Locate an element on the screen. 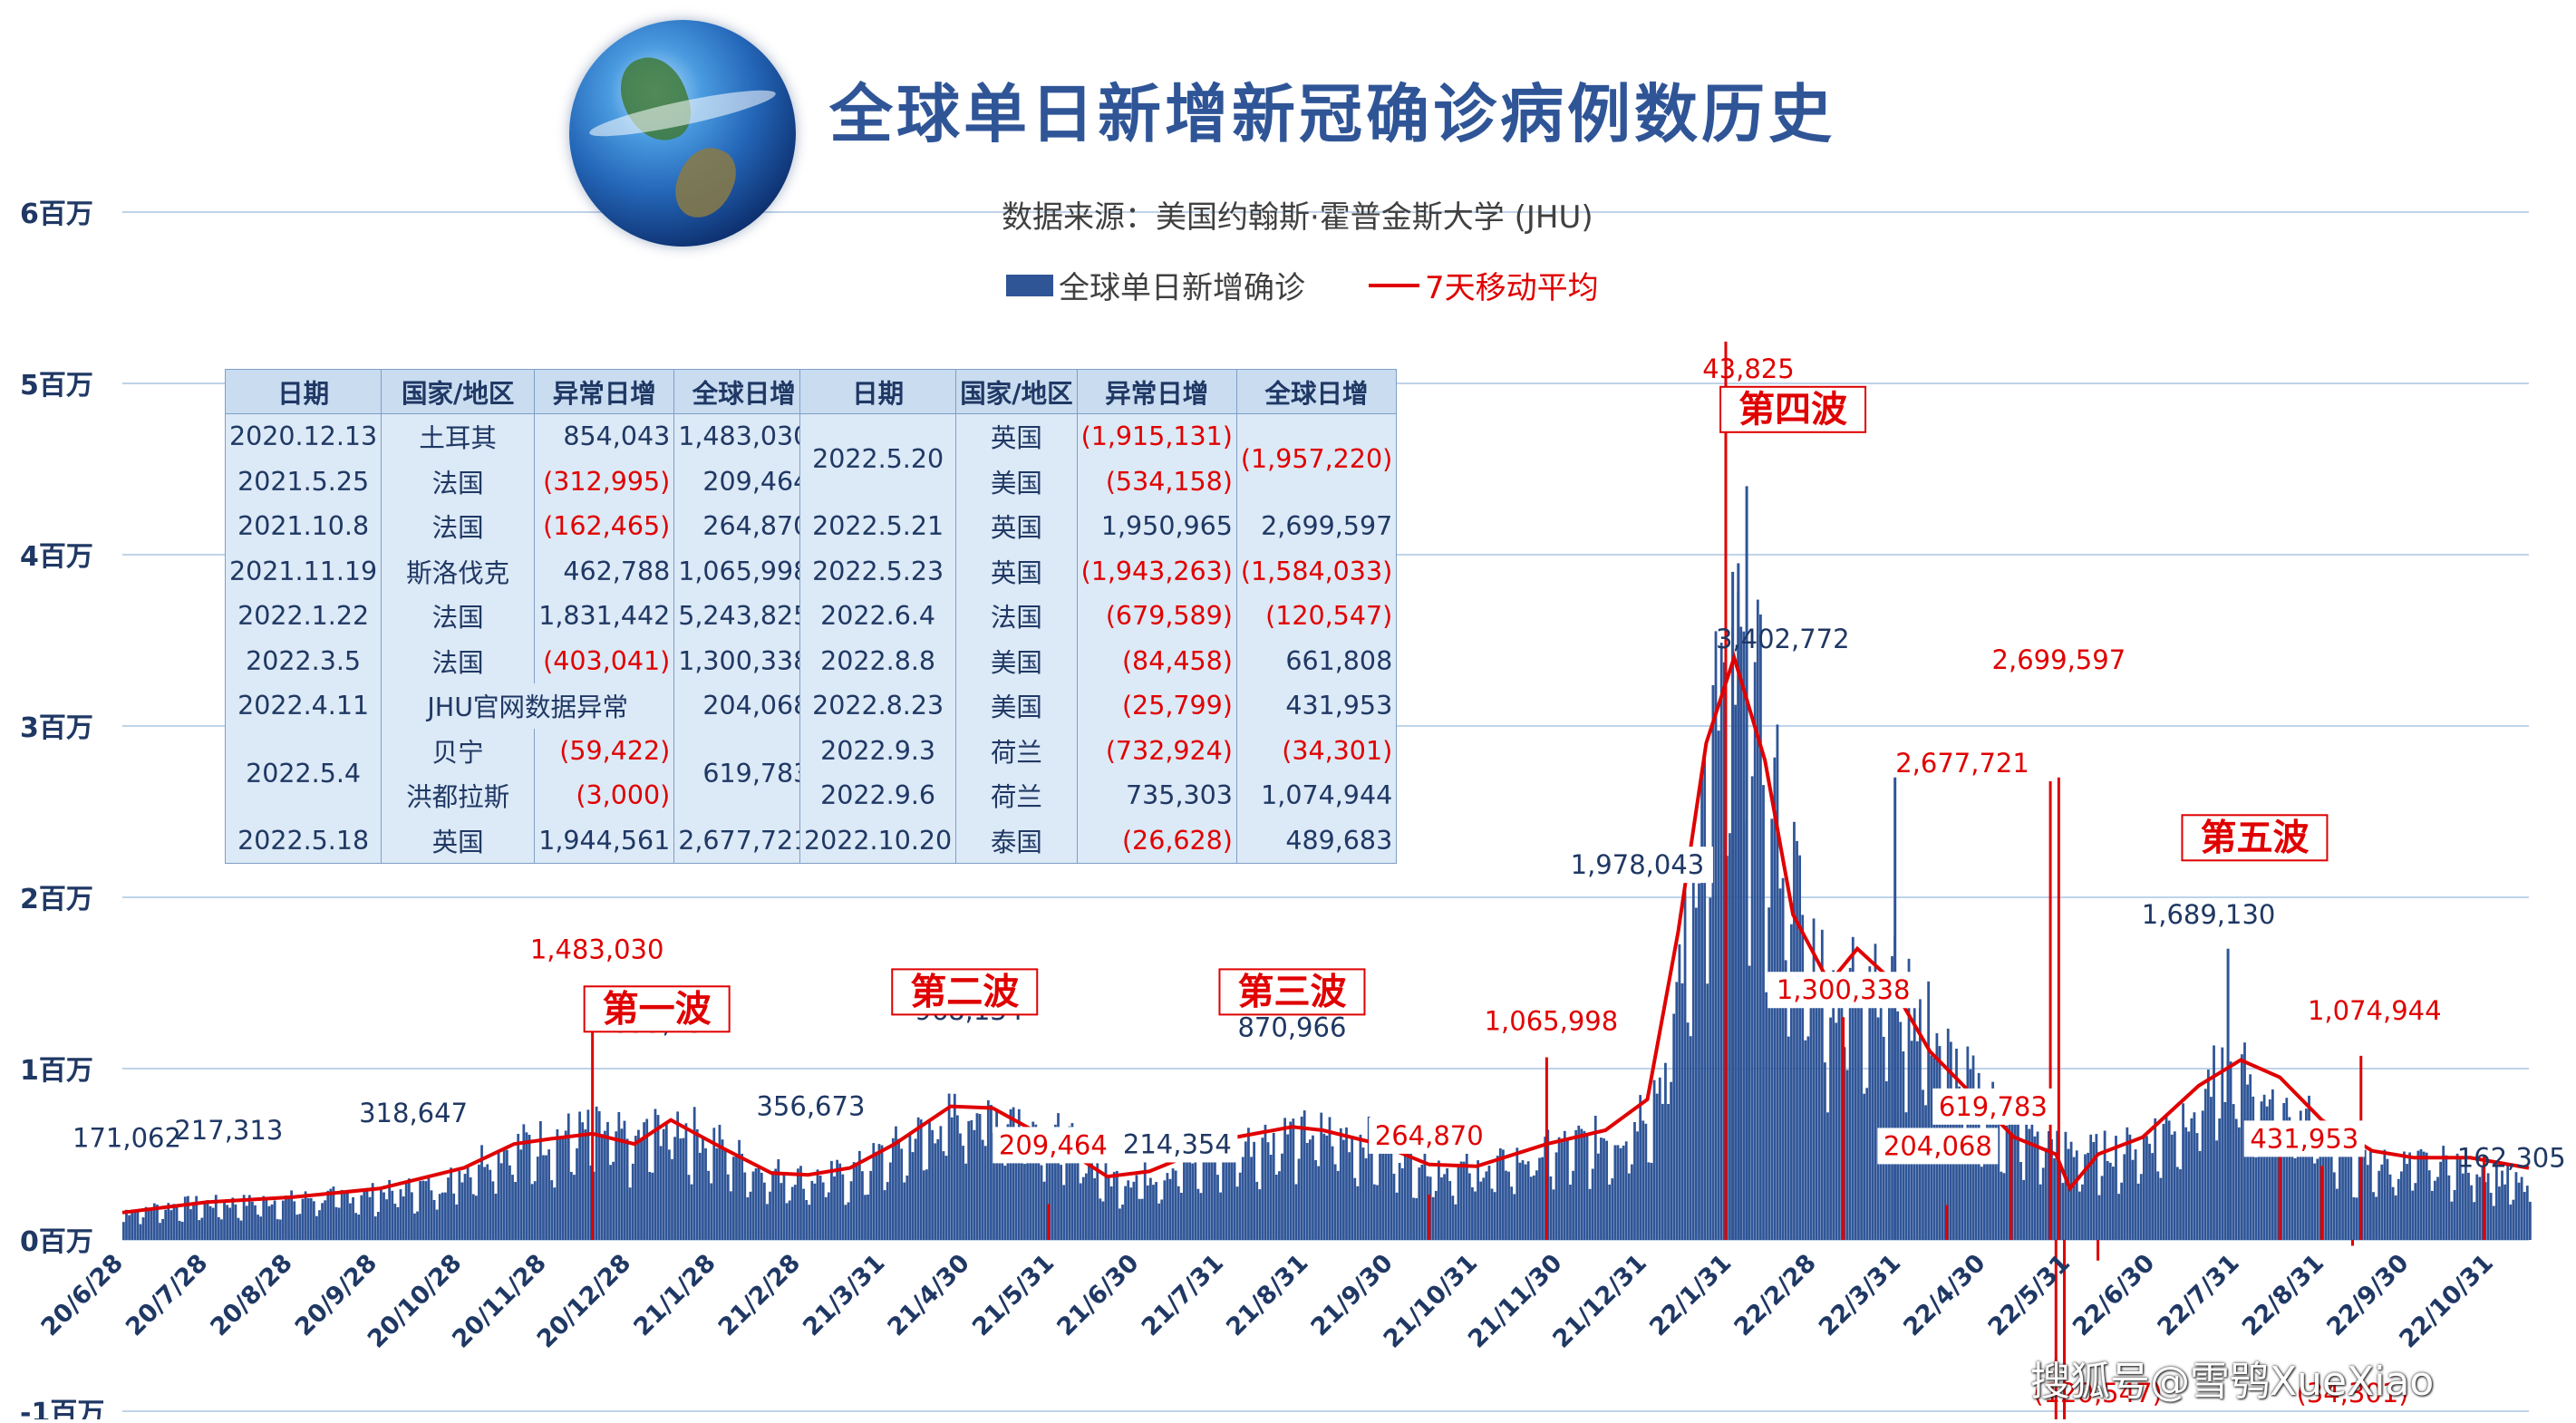  table-cell: (84,458) is located at coordinates (1156, 660).